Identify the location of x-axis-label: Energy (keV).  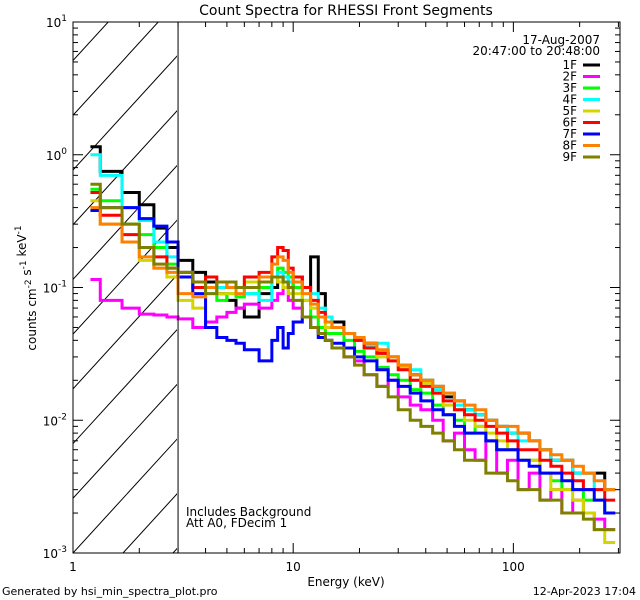
(345, 582).